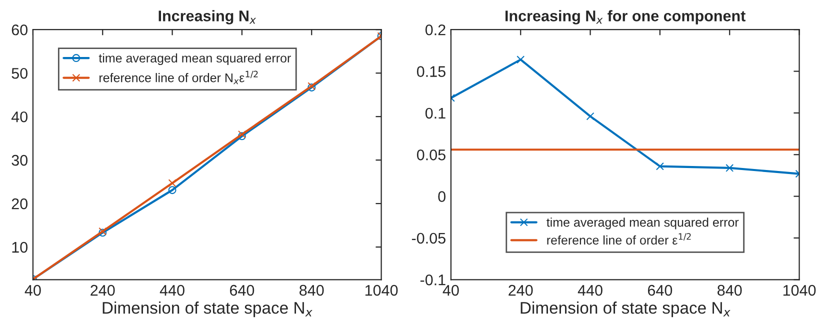 This screenshot has height=329, width=824. What do you see at coordinates (435, 113) in the screenshot?
I see `y-tick-label: 0.1` at bounding box center [435, 113].